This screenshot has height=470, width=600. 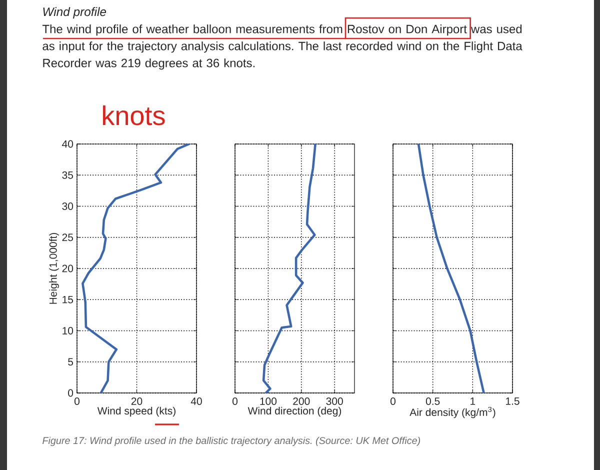 I want to click on text: The wind profile of weather balloon measurements from Rostov on Don Airport was used as input for the trajectory analysis calculations. The last recorded wind on the Flight Data Recorder was 219 degrees at 36 knots., so click(x=282, y=47).